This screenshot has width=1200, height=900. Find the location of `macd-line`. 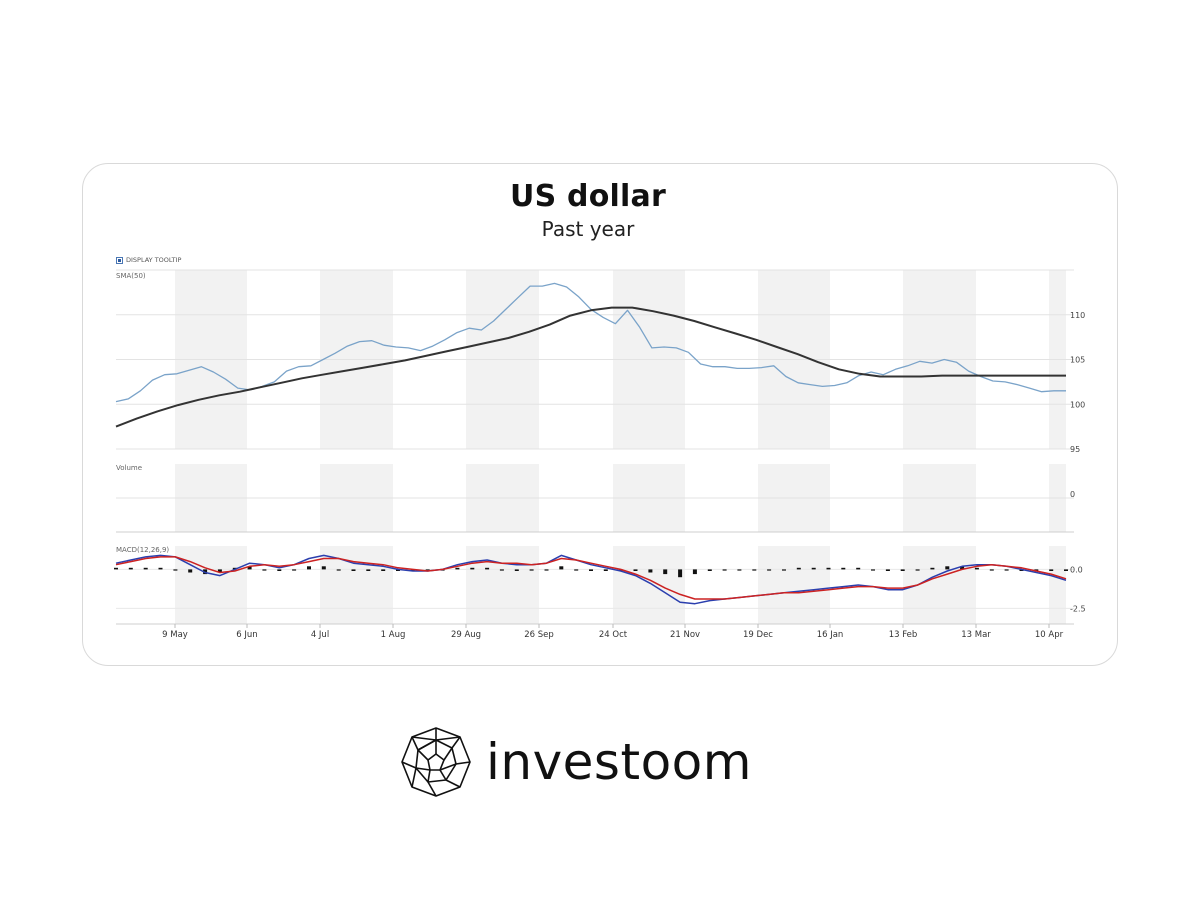

macd-line is located at coordinates (591, 579).